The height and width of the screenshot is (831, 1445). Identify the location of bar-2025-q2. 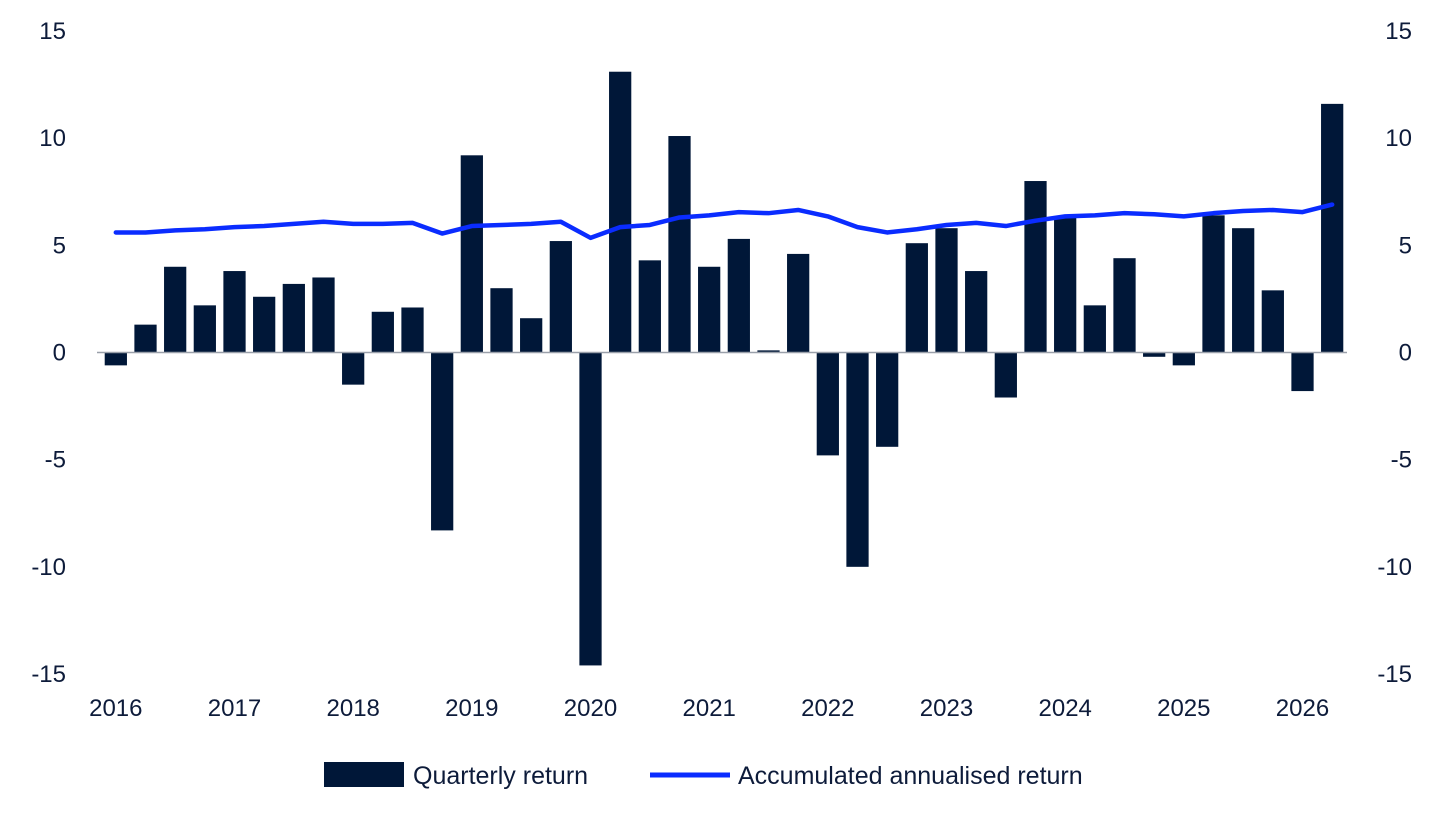
(1213, 284).